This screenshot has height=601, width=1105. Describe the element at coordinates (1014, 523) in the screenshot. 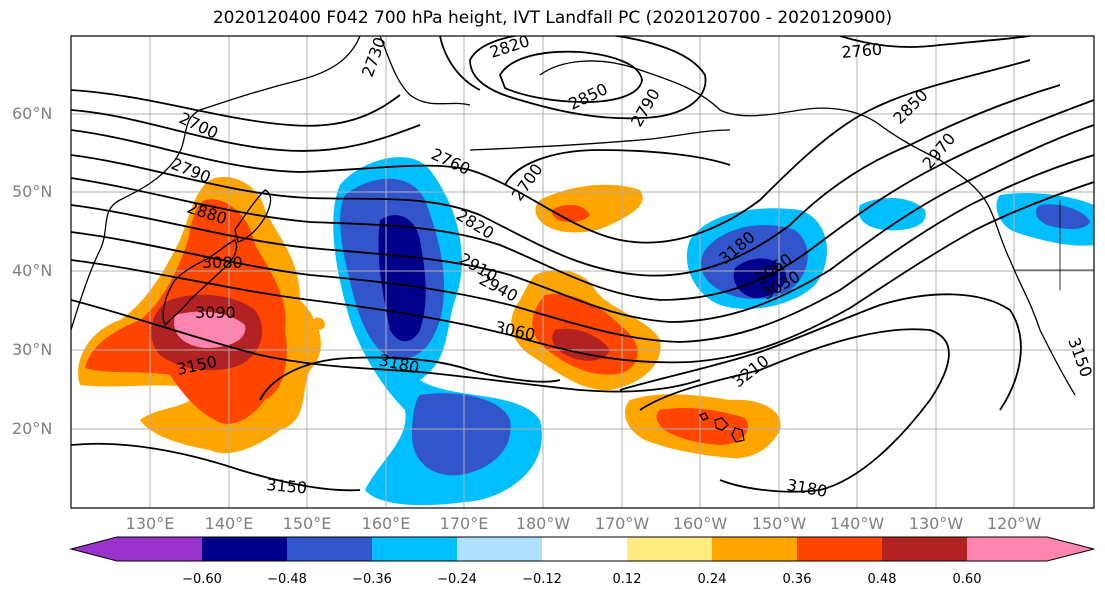

I see `lon-label: 120°W` at that location.